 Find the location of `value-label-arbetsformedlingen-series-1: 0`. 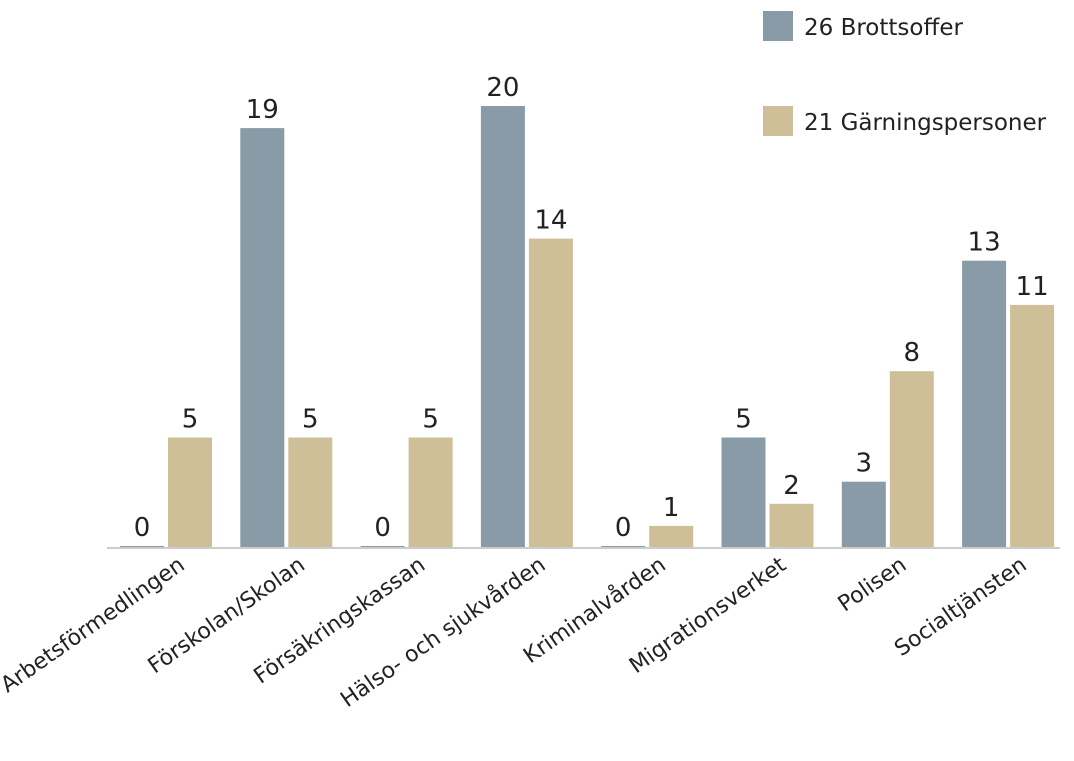

value-label-arbetsformedlingen-series-1: 0 is located at coordinates (142, 528).